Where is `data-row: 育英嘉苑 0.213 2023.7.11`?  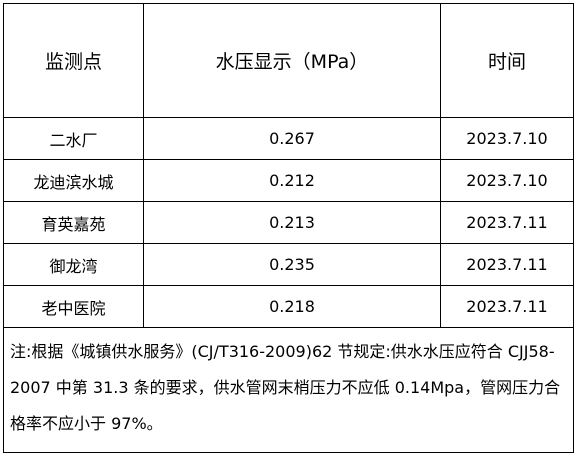 data-row: 育英嘉苑 0.213 2023.7.11 is located at coordinates (288, 222).